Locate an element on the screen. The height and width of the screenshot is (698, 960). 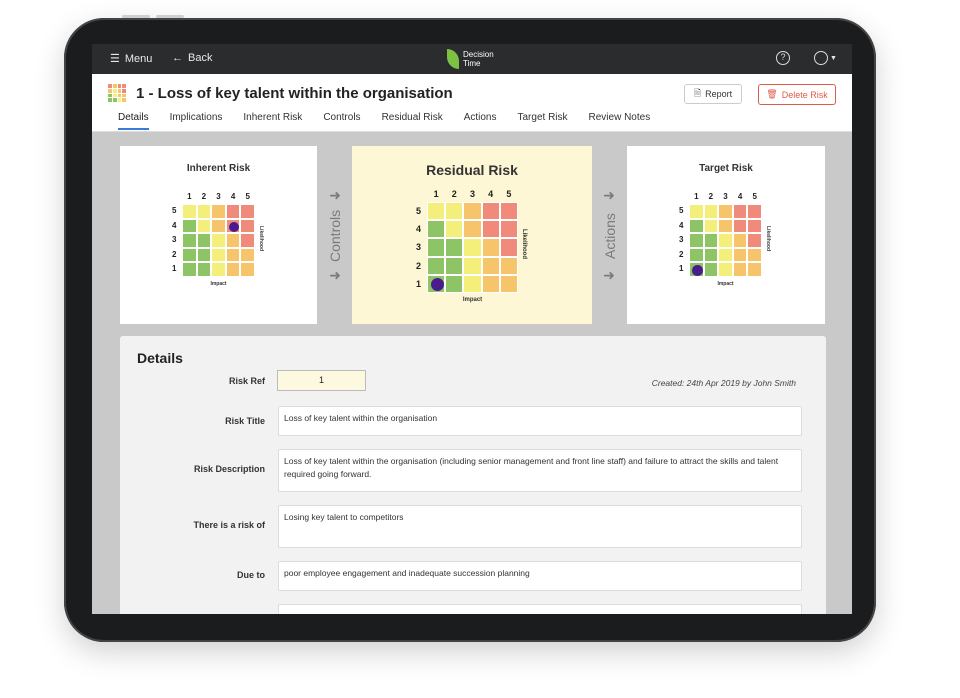
likelihood-row-numbers: 5 4 3 2 1 is located at coordinates (681, 240).